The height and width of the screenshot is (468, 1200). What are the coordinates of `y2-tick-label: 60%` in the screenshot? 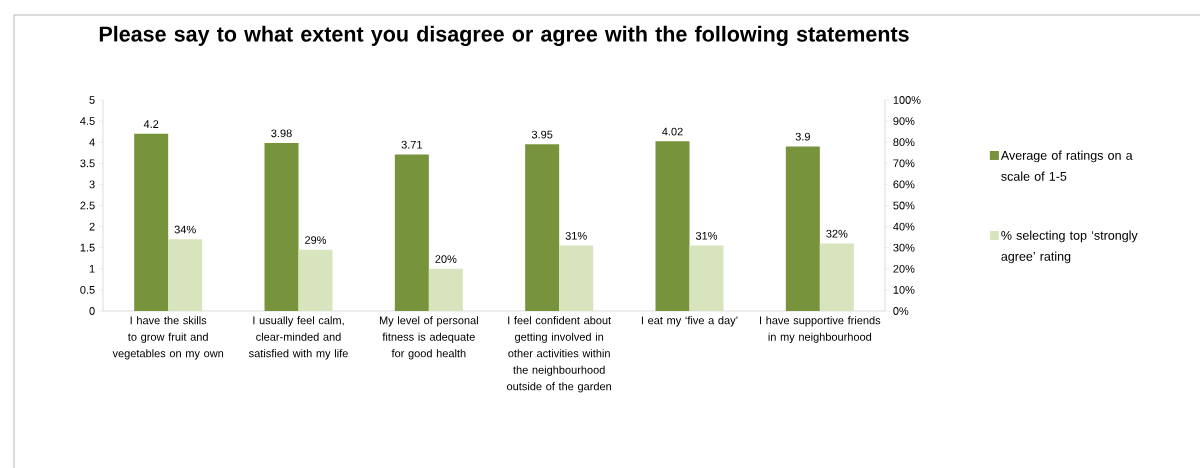 It's located at (904, 184).